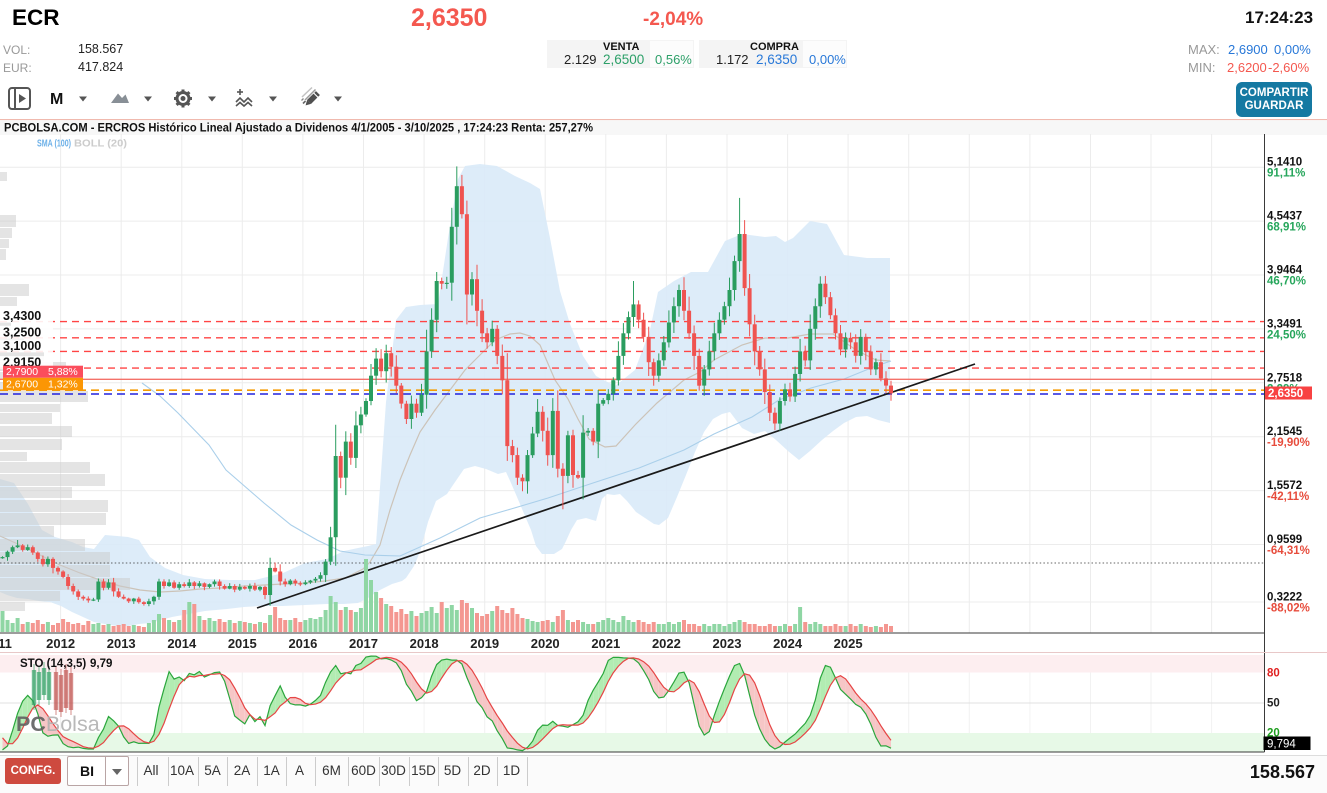 The height and width of the screenshot is (793, 1327). Describe the element at coordinates (727, 643) in the screenshot. I see `svg-text: 2023` at that location.